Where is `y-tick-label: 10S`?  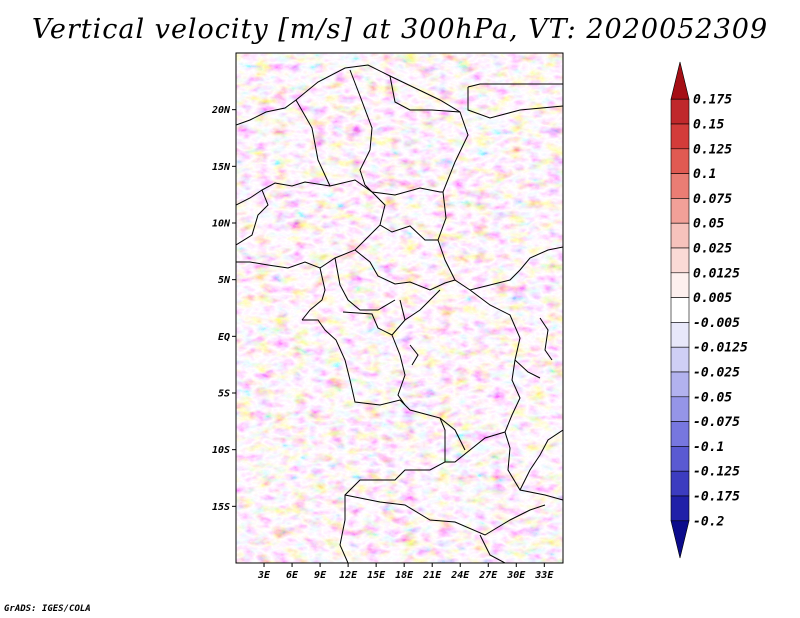 y-tick-label: 10S is located at coordinates (221, 450).